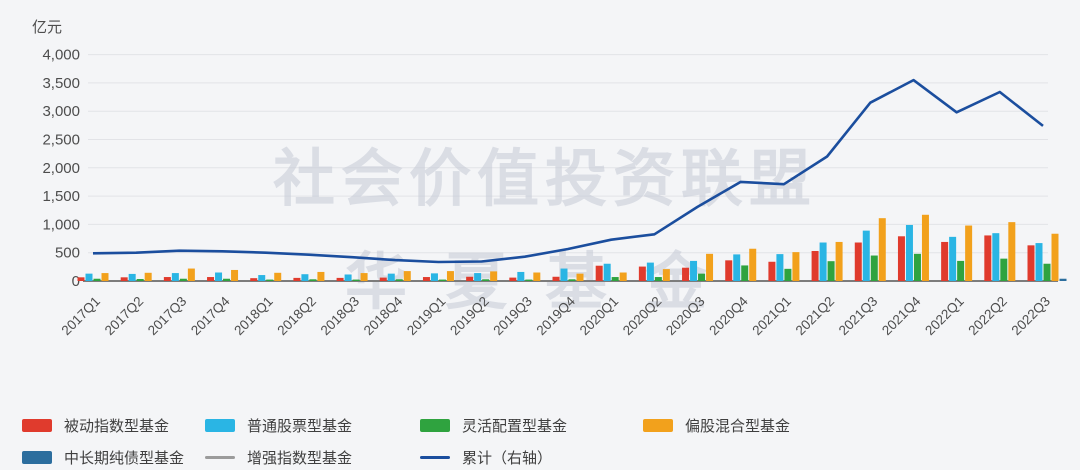 The width and height of the screenshot is (1080, 470). I want to click on y-tick-label: 4,000, so click(61, 55).